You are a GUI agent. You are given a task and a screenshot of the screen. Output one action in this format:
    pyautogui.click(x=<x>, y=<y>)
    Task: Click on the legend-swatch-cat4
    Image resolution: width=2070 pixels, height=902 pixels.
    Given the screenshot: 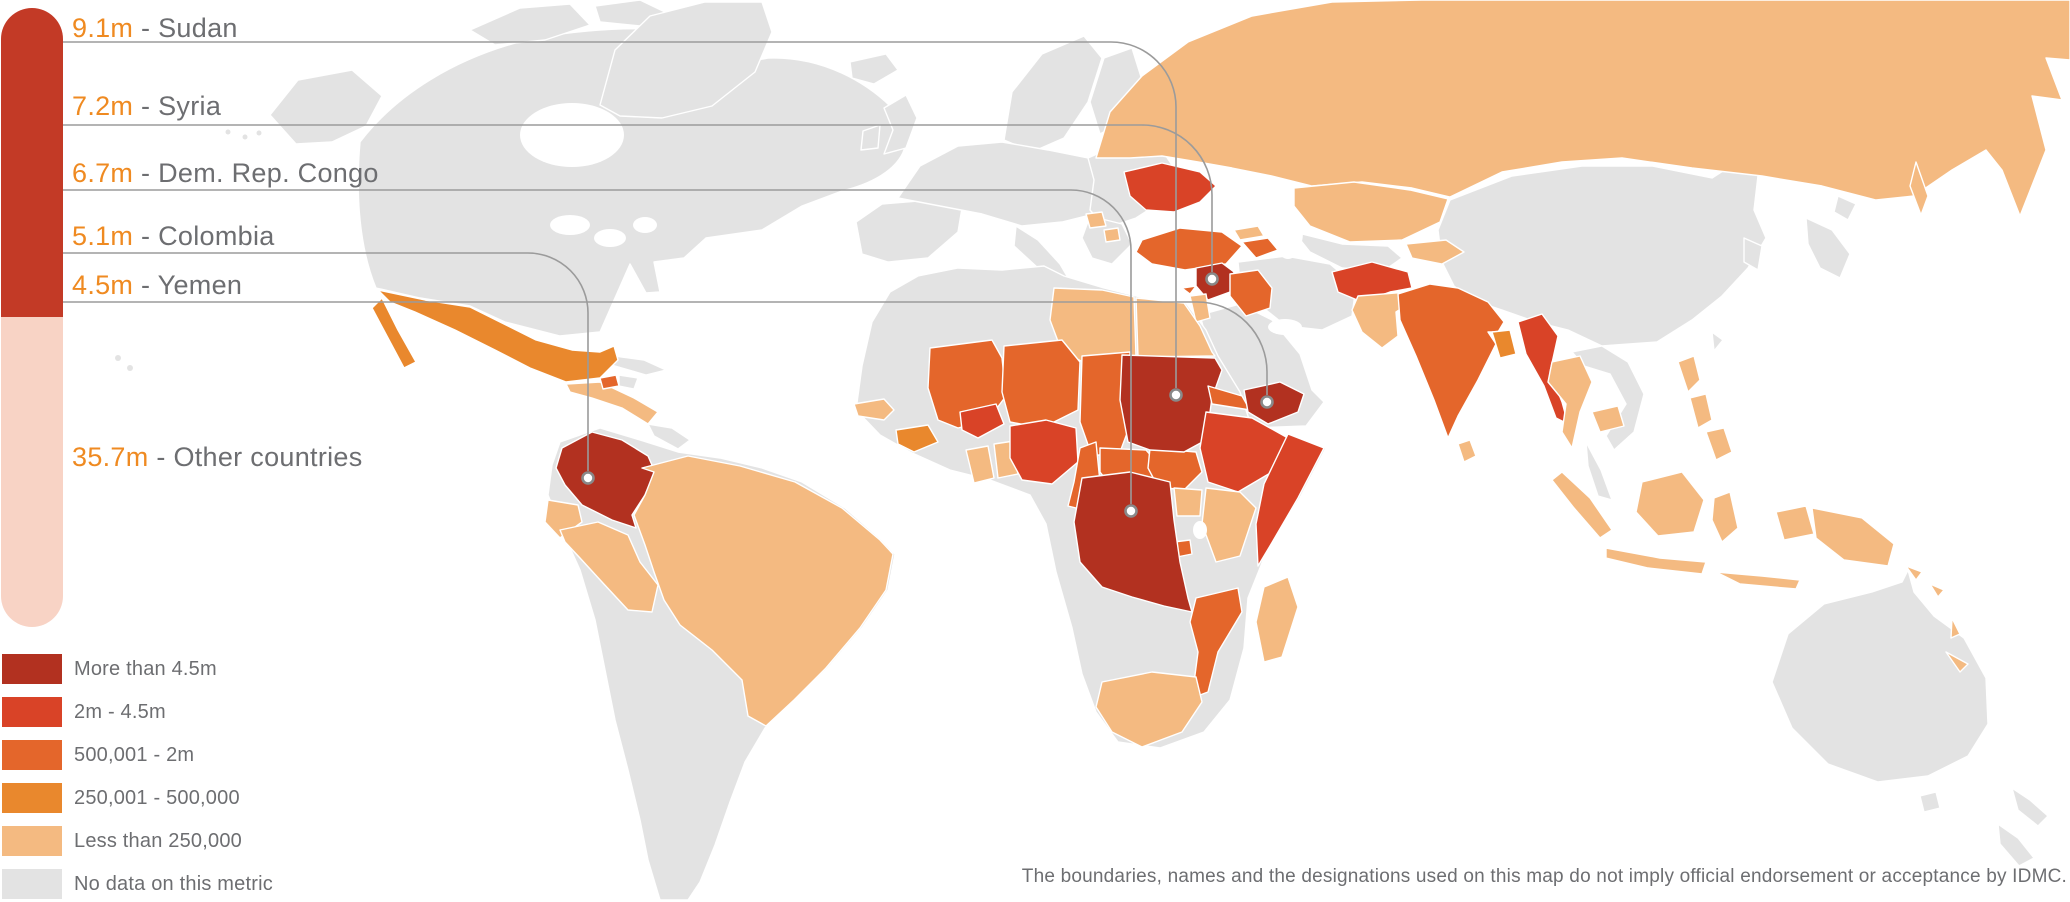 What is the action you would take?
    pyautogui.click(x=32, y=798)
    